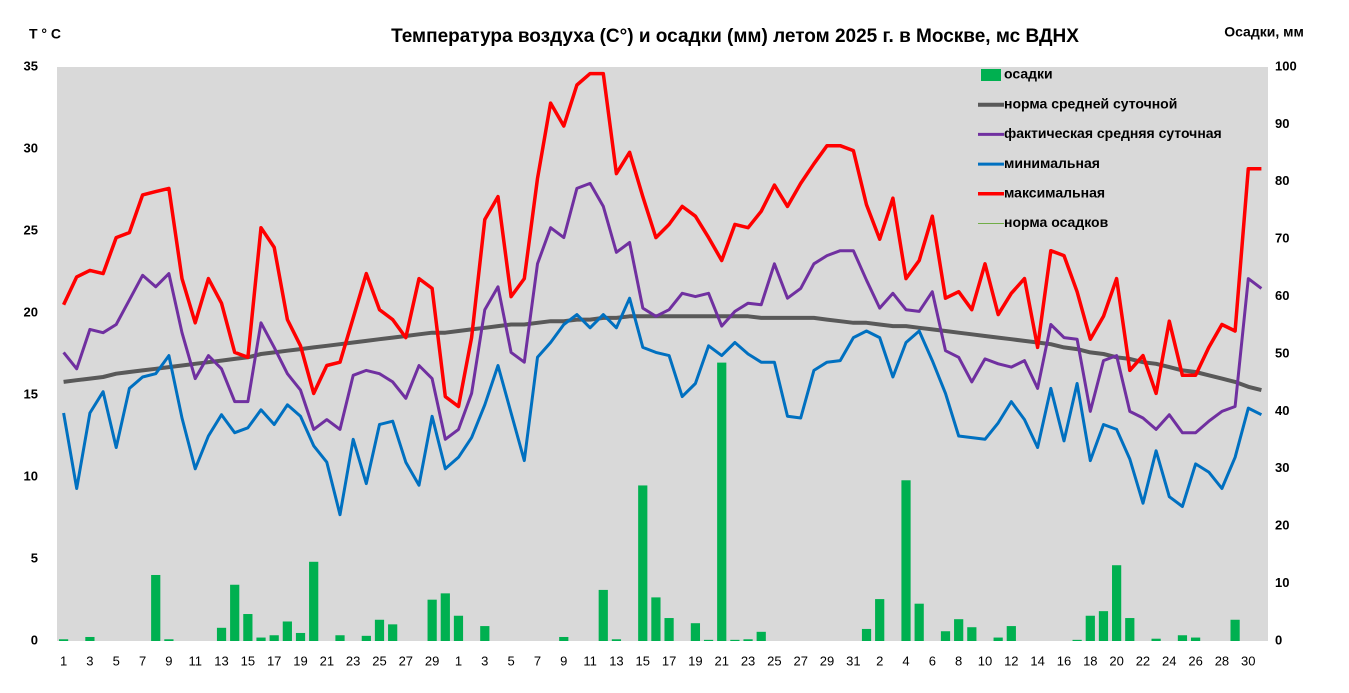 This screenshot has height=693, width=1349. What do you see at coordinates (458, 660) in the screenshot?
I see `x-tick-label: 1` at bounding box center [458, 660].